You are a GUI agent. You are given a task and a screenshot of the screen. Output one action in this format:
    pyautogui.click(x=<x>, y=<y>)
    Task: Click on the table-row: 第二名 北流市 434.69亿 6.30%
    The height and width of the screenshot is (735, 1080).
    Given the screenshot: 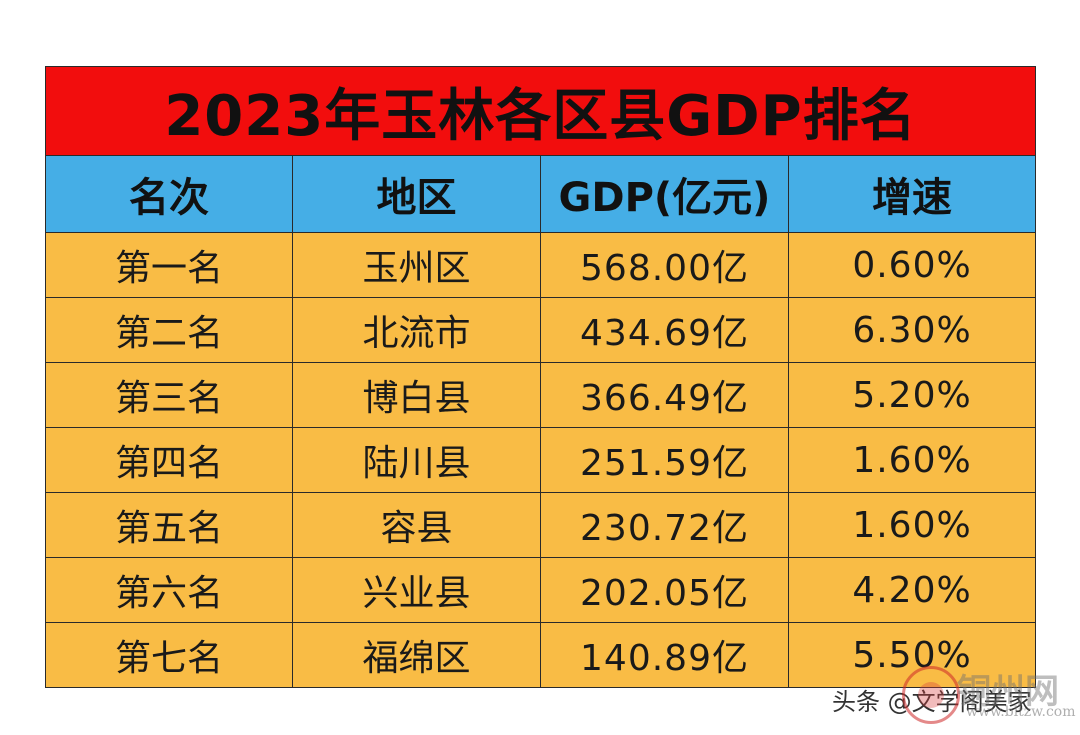 What is the action you would take?
    pyautogui.click(x=541, y=330)
    